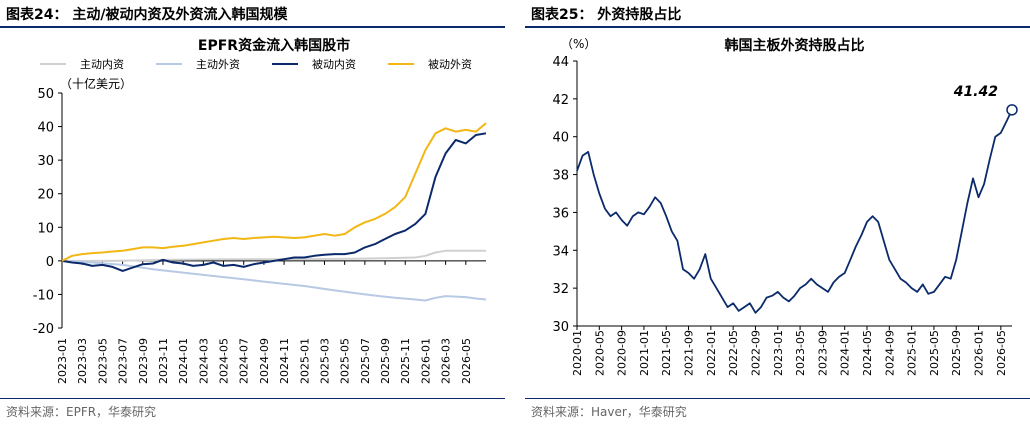 The image size is (1030, 424). I want to click on left-y-tick-label: 30, so click(45, 161).